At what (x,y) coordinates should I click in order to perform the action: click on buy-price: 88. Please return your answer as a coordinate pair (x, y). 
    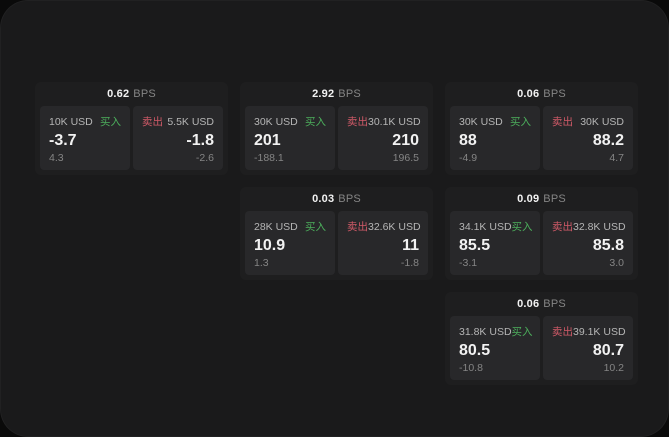
    Looking at the image, I should click on (468, 140).